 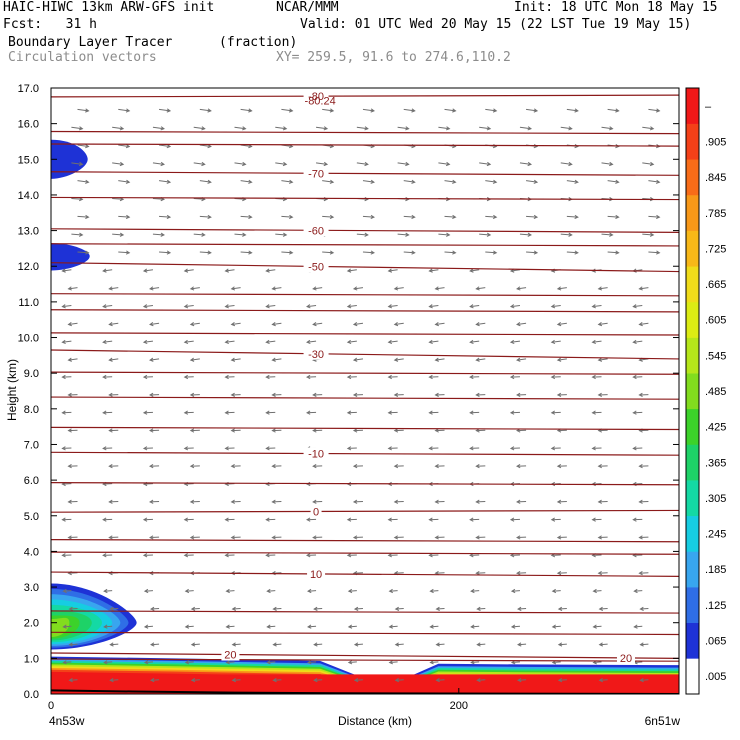 I want to click on y-tick-label: 8.0, so click(x=31, y=410).